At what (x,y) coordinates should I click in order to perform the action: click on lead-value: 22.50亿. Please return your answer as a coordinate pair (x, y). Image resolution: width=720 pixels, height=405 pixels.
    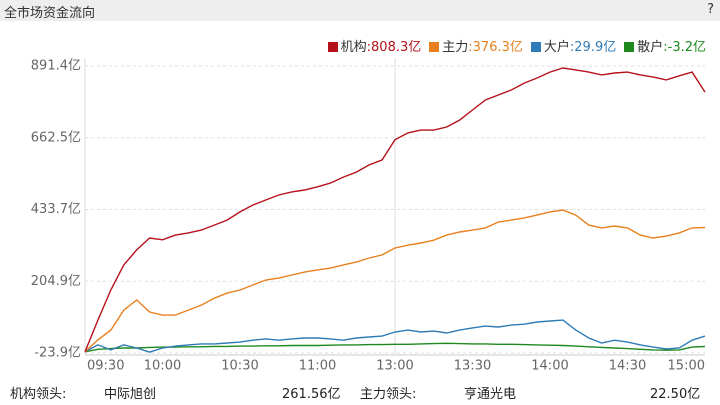
    Looking at the image, I should click on (675, 394).